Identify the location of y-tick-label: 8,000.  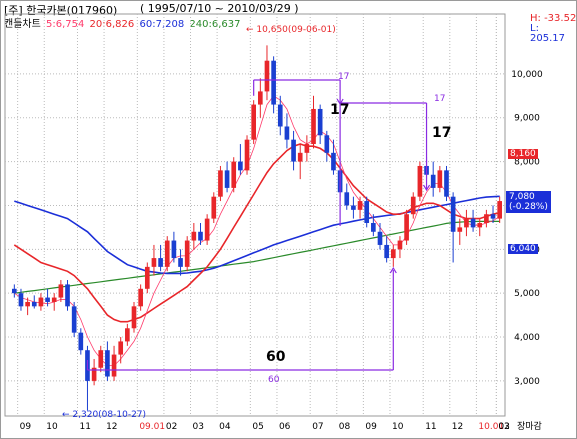
(527, 163).